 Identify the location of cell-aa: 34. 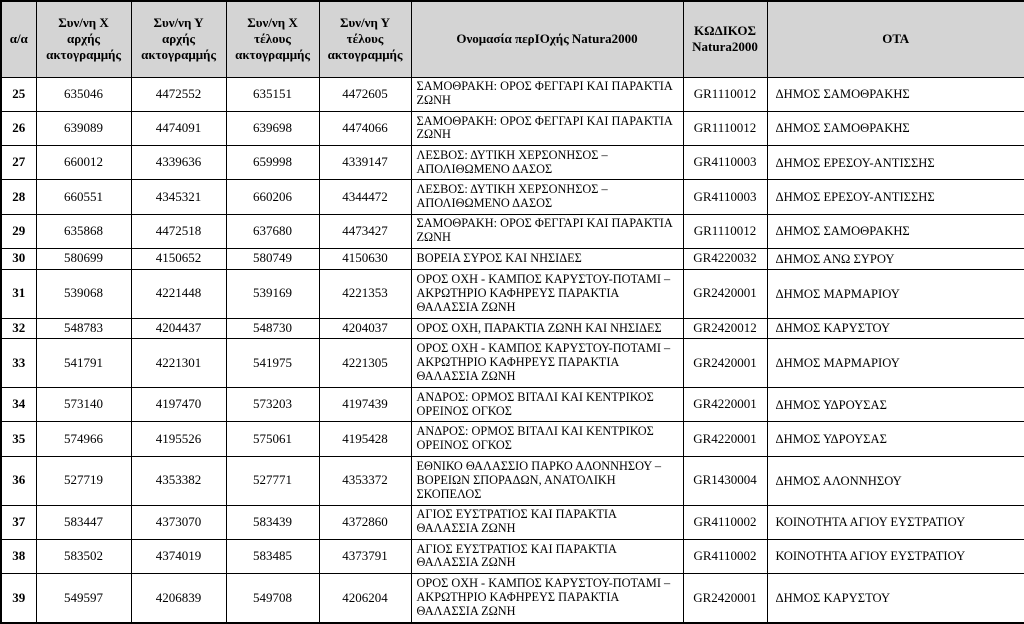
(18, 405).